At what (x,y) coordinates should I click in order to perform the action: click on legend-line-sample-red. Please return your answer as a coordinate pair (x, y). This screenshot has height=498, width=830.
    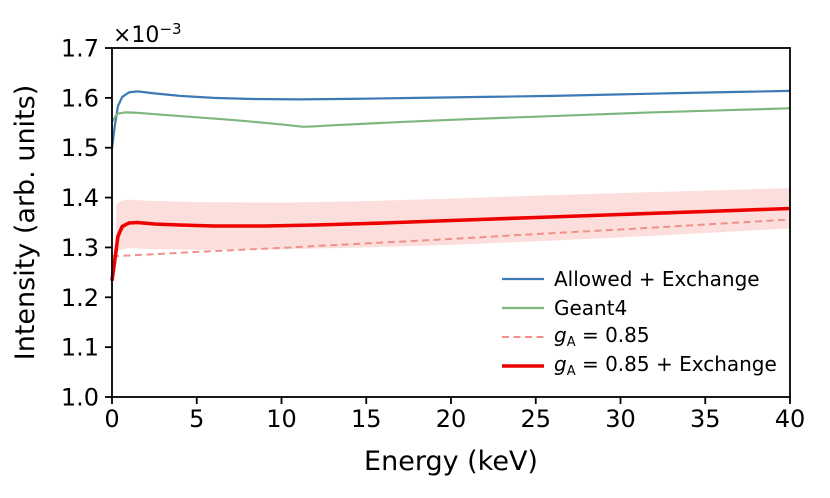
    Looking at the image, I should click on (523, 366).